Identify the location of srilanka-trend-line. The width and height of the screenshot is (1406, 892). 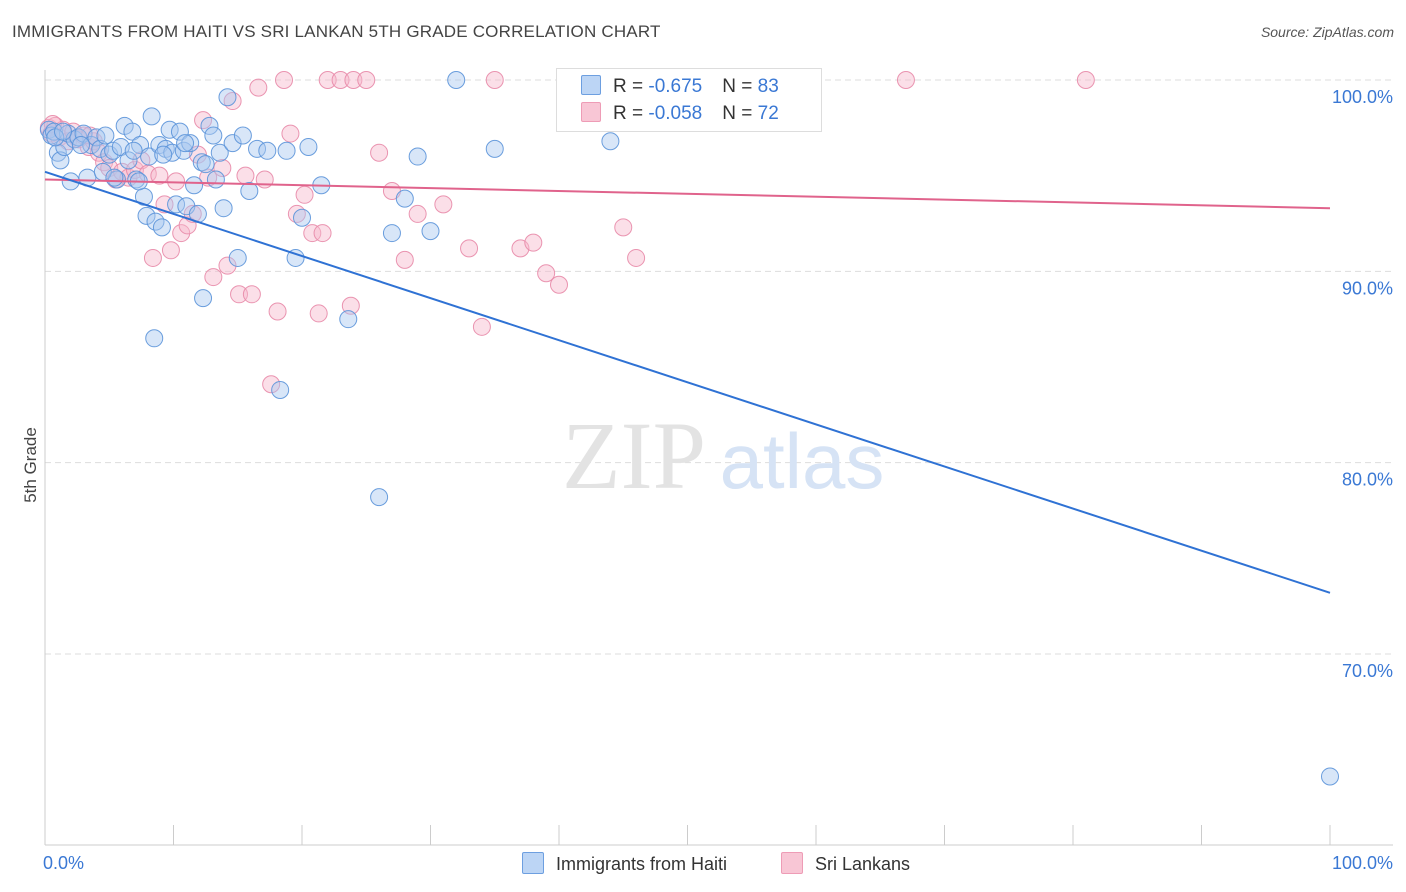
(687, 194).